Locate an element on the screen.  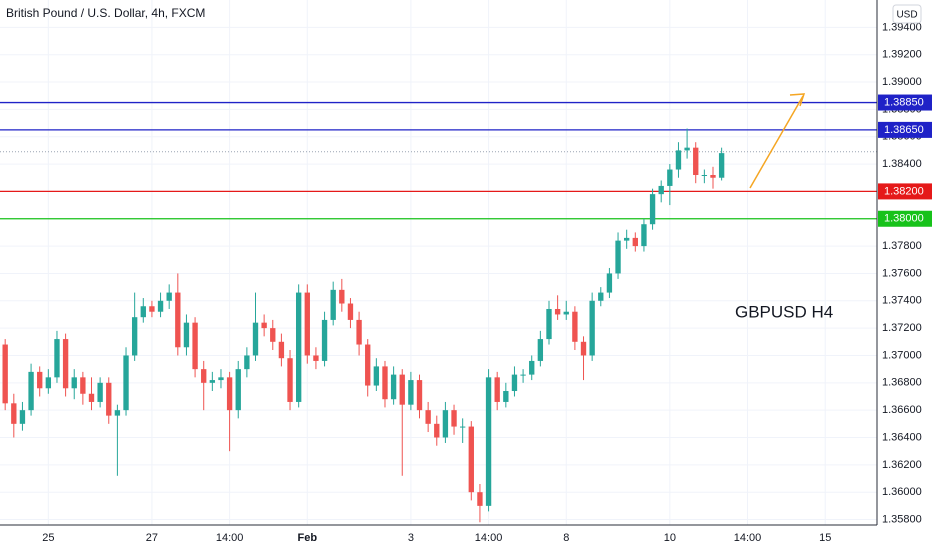
x-tick-label: 25 is located at coordinates (48, 538).